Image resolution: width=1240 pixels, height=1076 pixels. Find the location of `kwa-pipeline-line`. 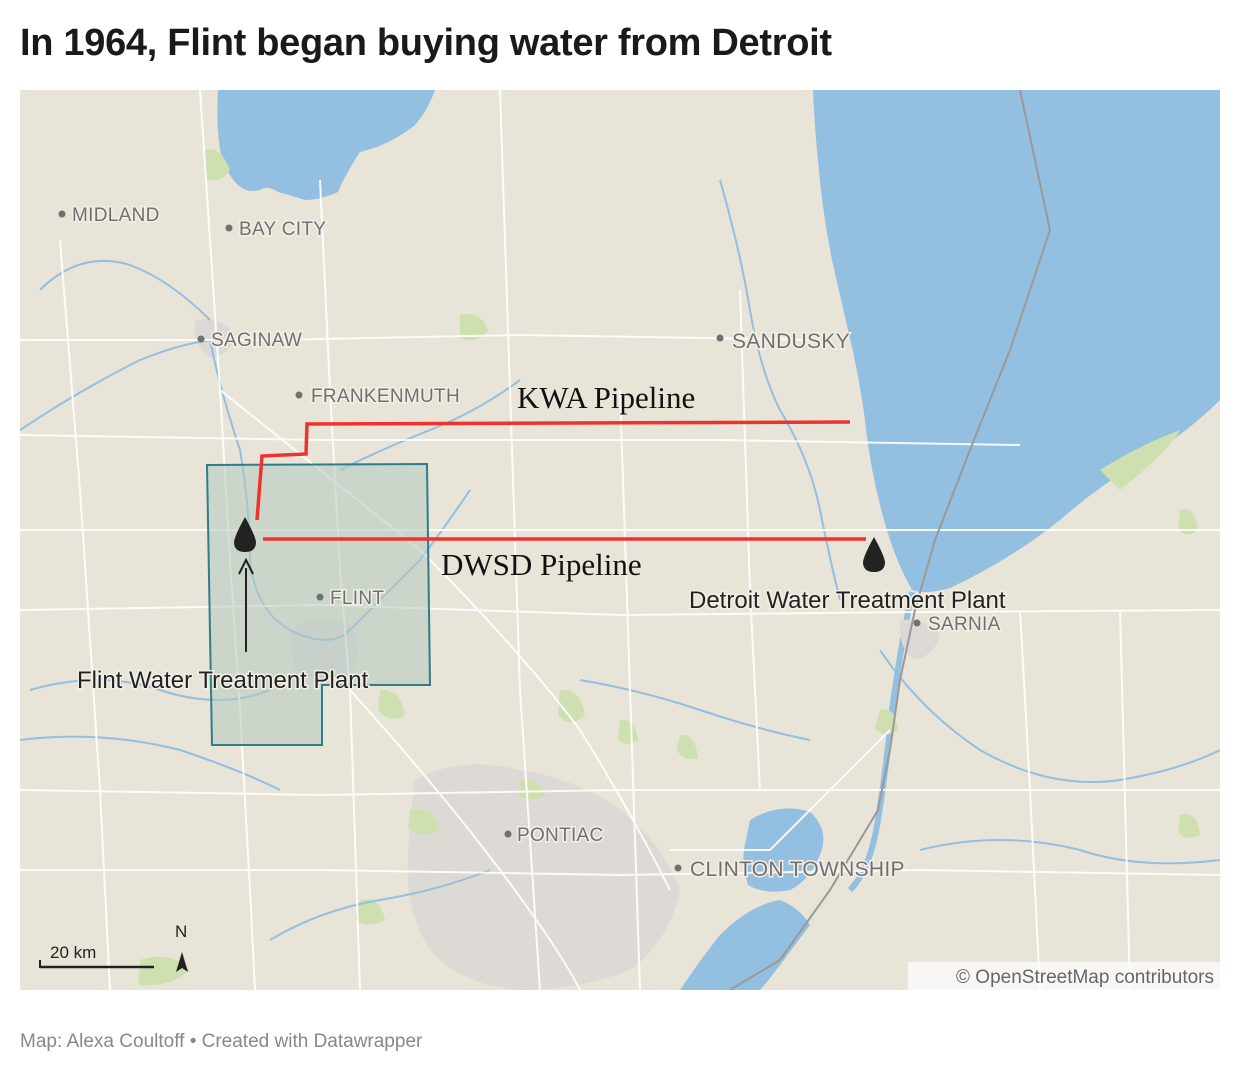

kwa-pipeline-line is located at coordinates (553, 470).